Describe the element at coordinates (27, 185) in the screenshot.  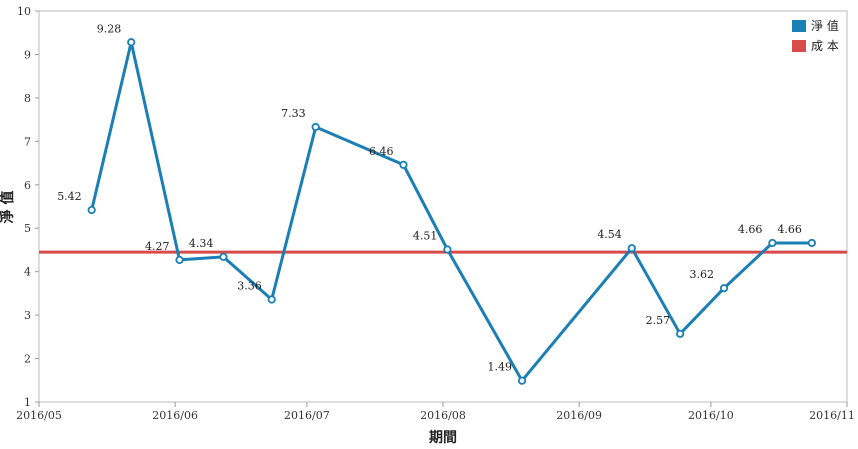
I see `y-tick-label: 6` at that location.